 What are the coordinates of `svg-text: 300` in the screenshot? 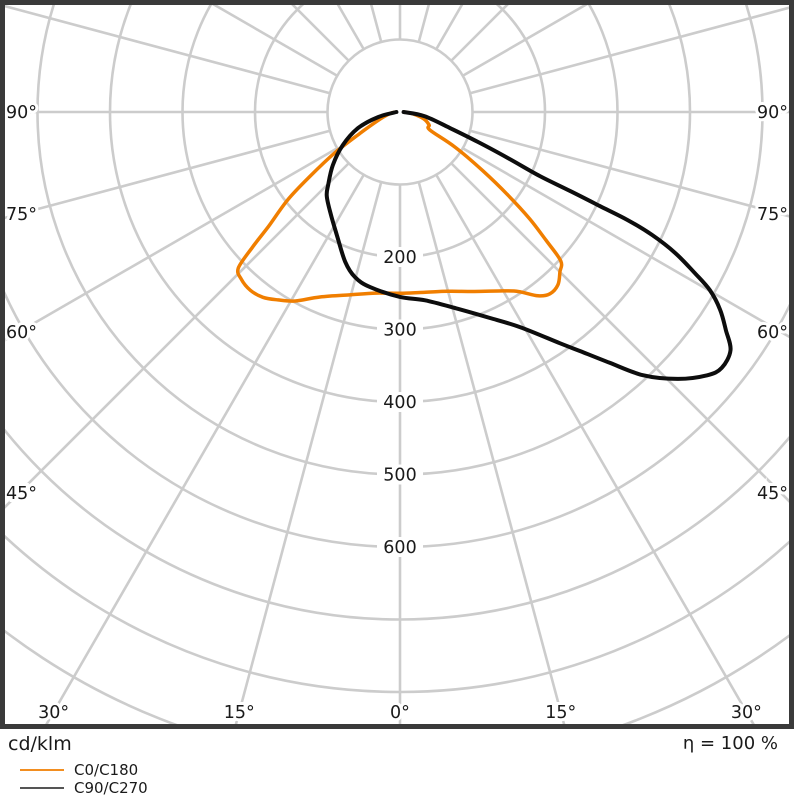 It's located at (399, 331).